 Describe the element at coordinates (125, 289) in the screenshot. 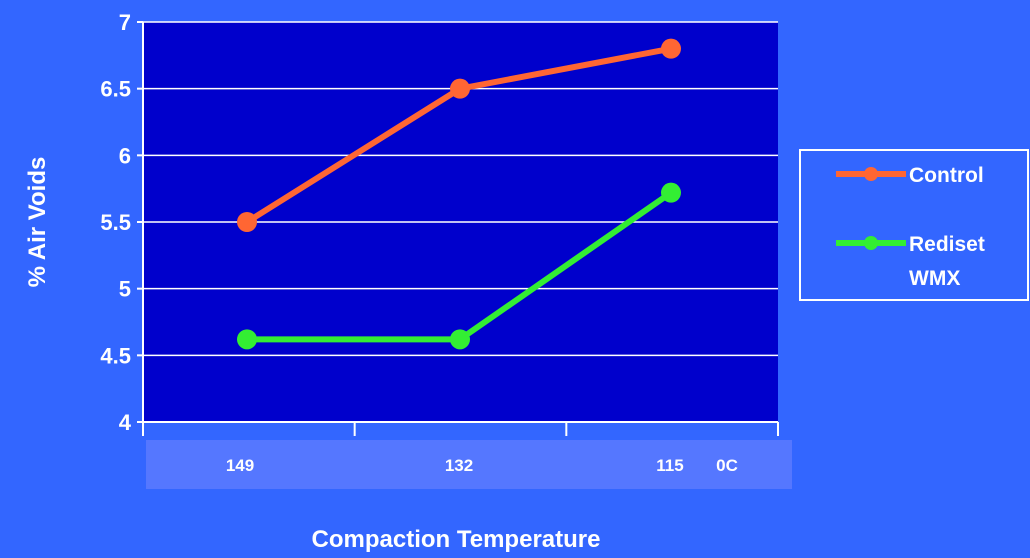

I see `y-tick-label: 5` at that location.